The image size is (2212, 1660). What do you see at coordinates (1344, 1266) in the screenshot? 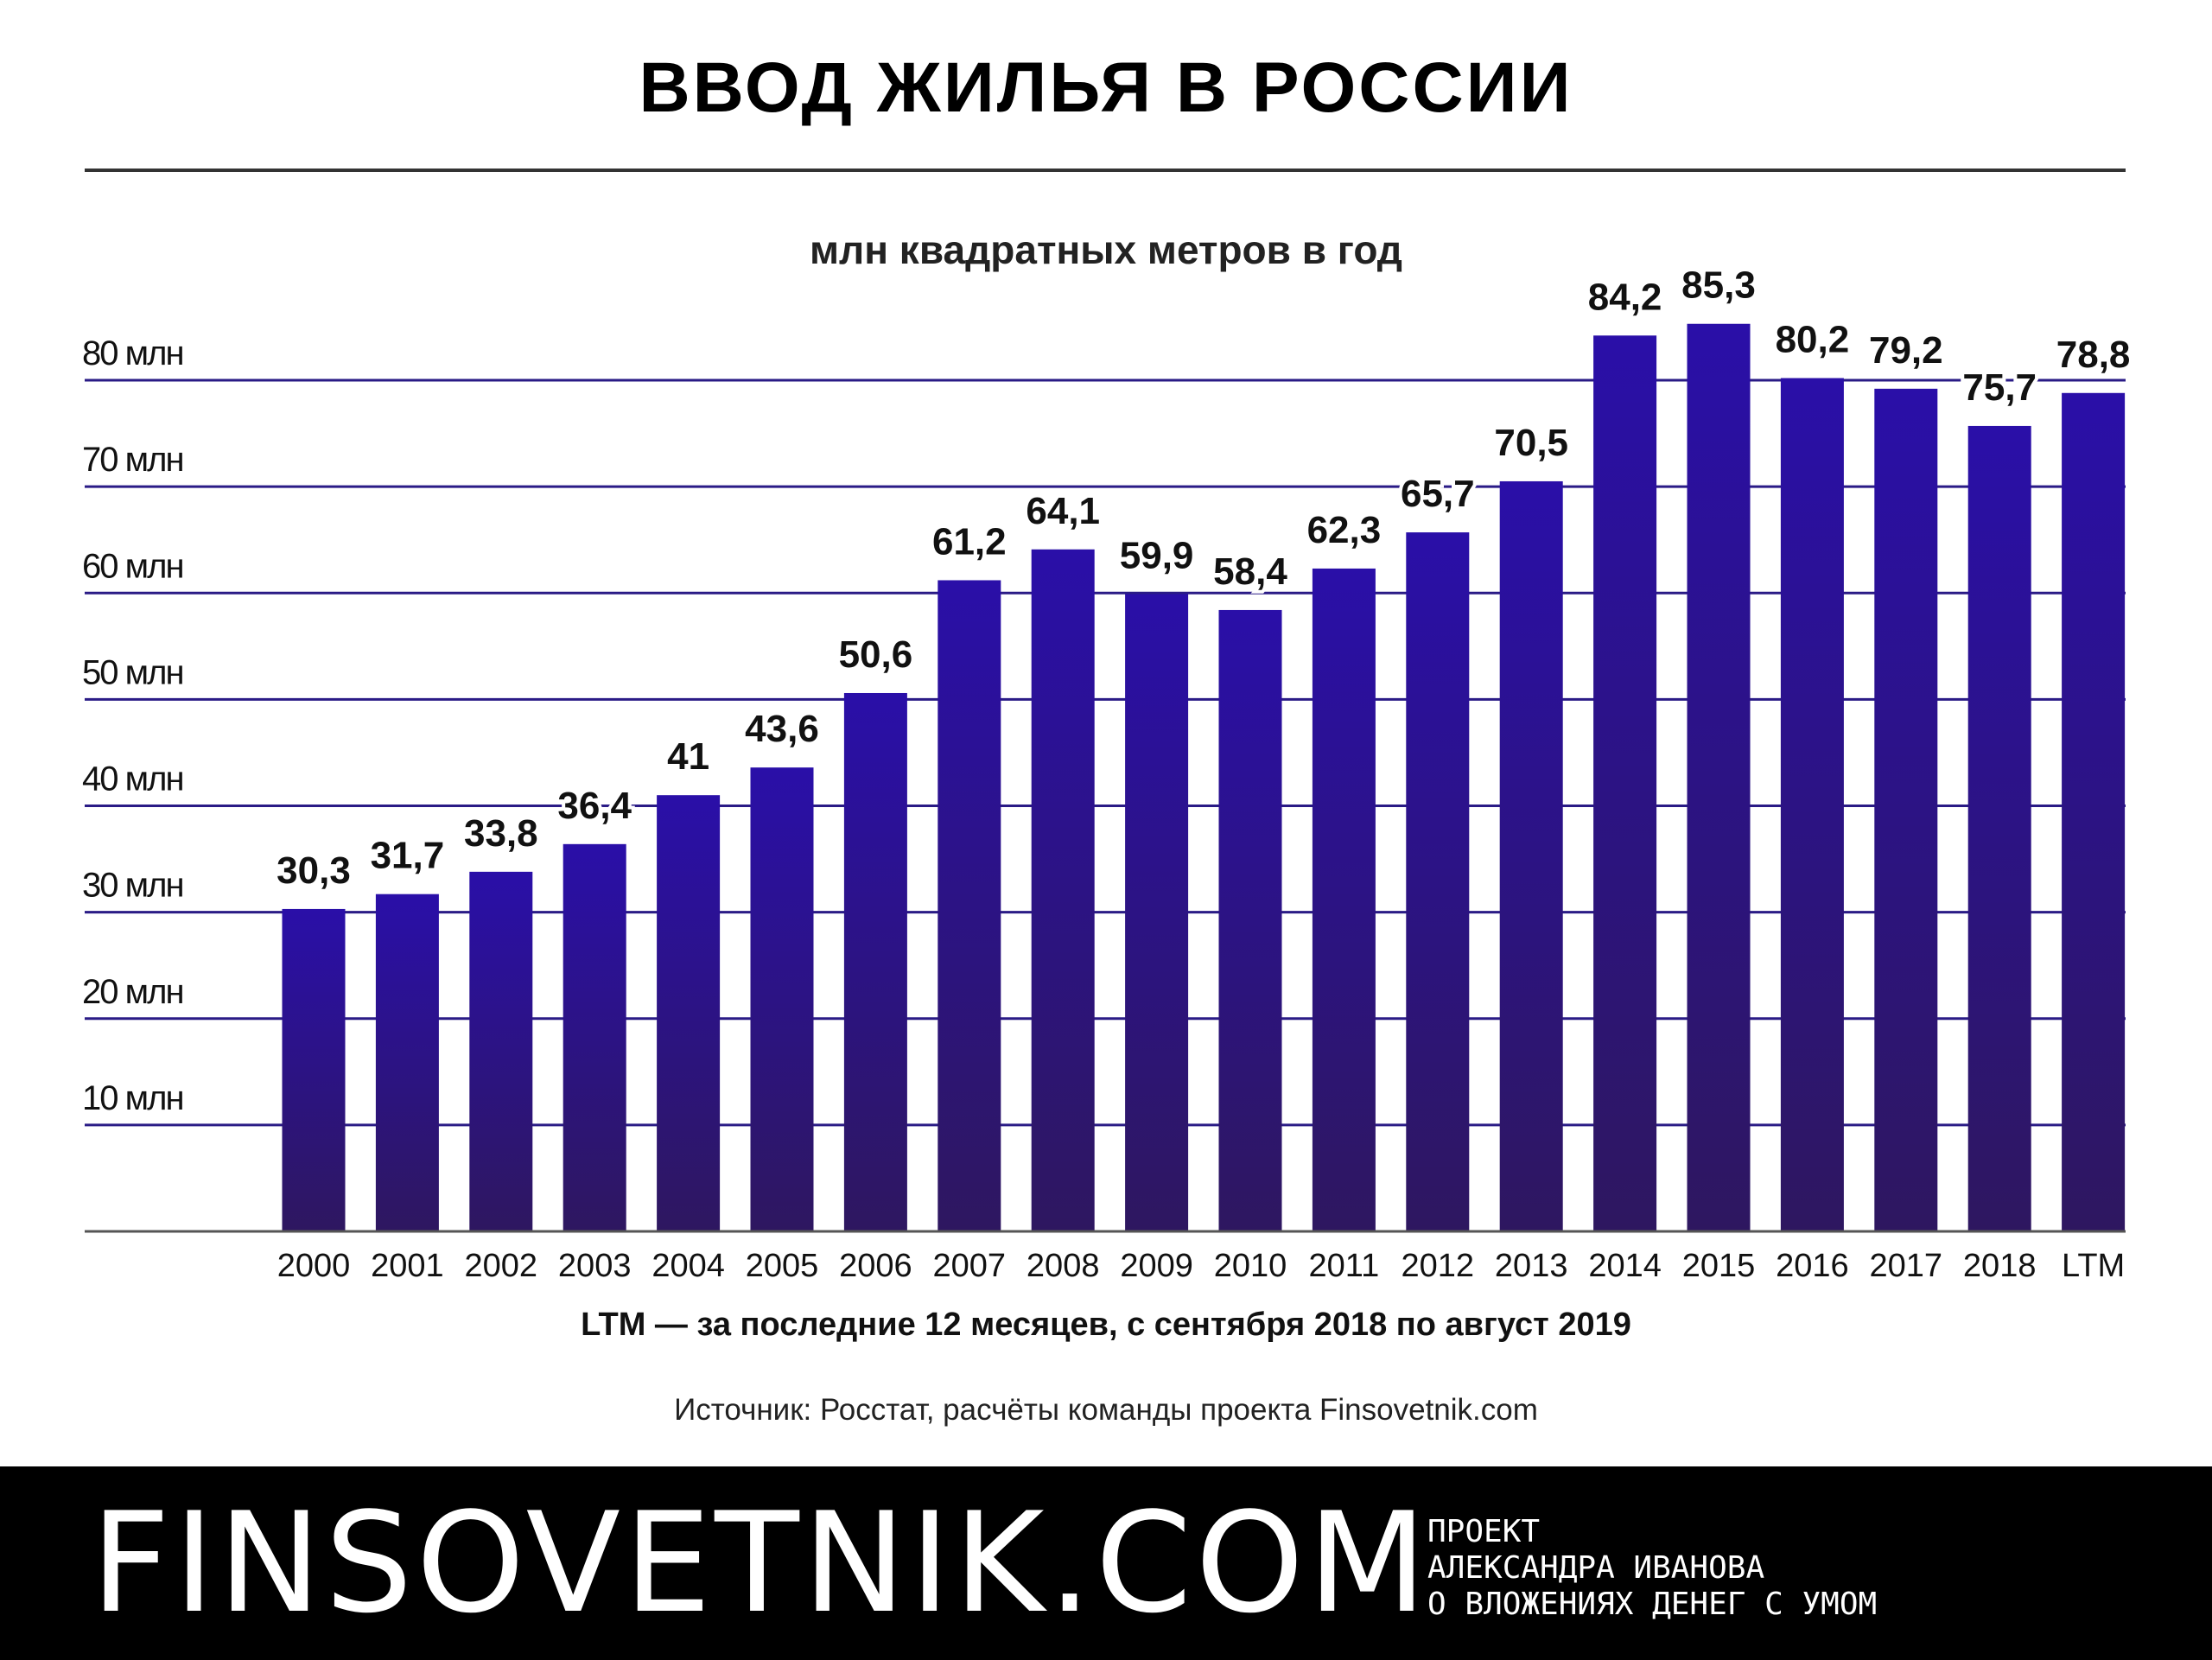
I see `x-tick-label: 2011` at bounding box center [1344, 1266].